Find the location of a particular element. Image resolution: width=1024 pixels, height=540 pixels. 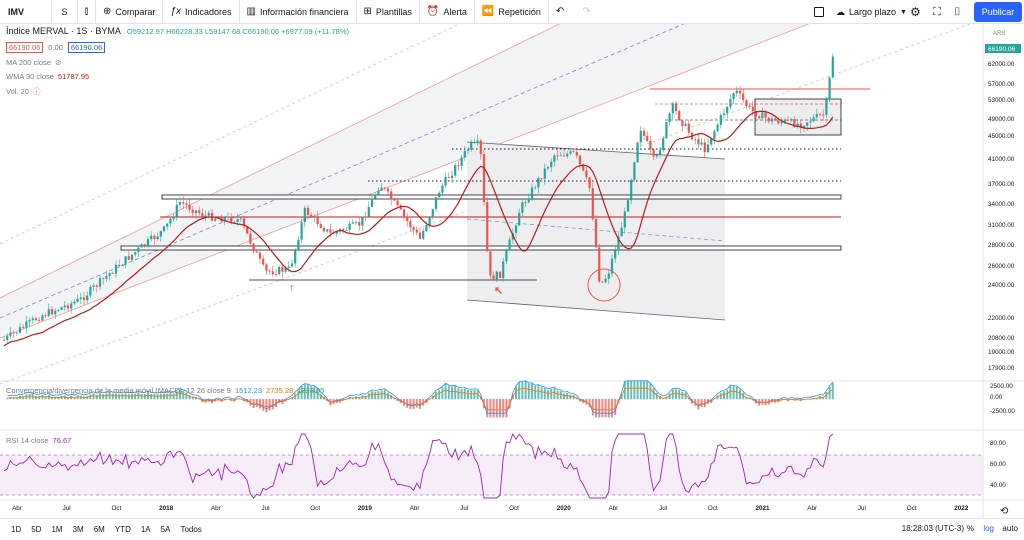

wma-legend: WMA 30 close 51787.95 is located at coordinates (47, 76).